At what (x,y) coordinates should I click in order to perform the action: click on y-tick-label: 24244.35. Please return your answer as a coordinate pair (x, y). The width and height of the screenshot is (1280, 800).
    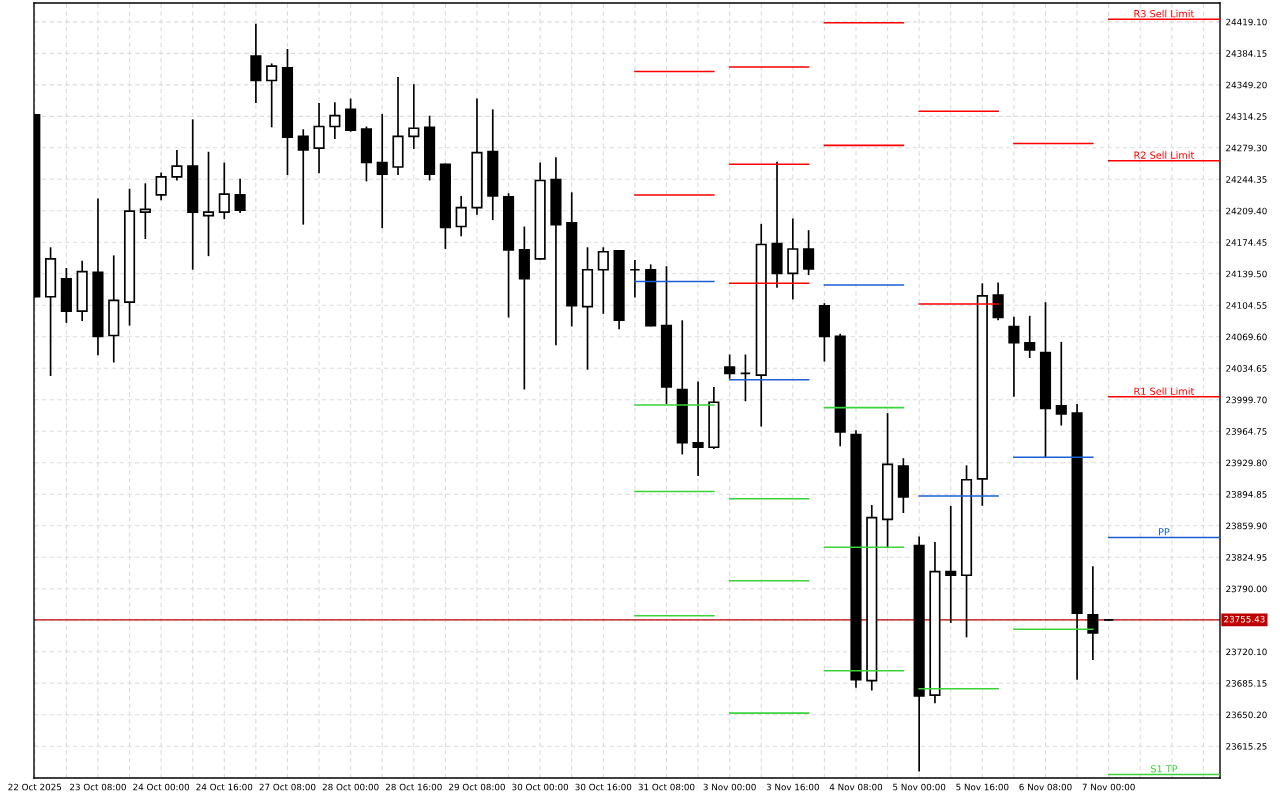
    Looking at the image, I should click on (1246, 179).